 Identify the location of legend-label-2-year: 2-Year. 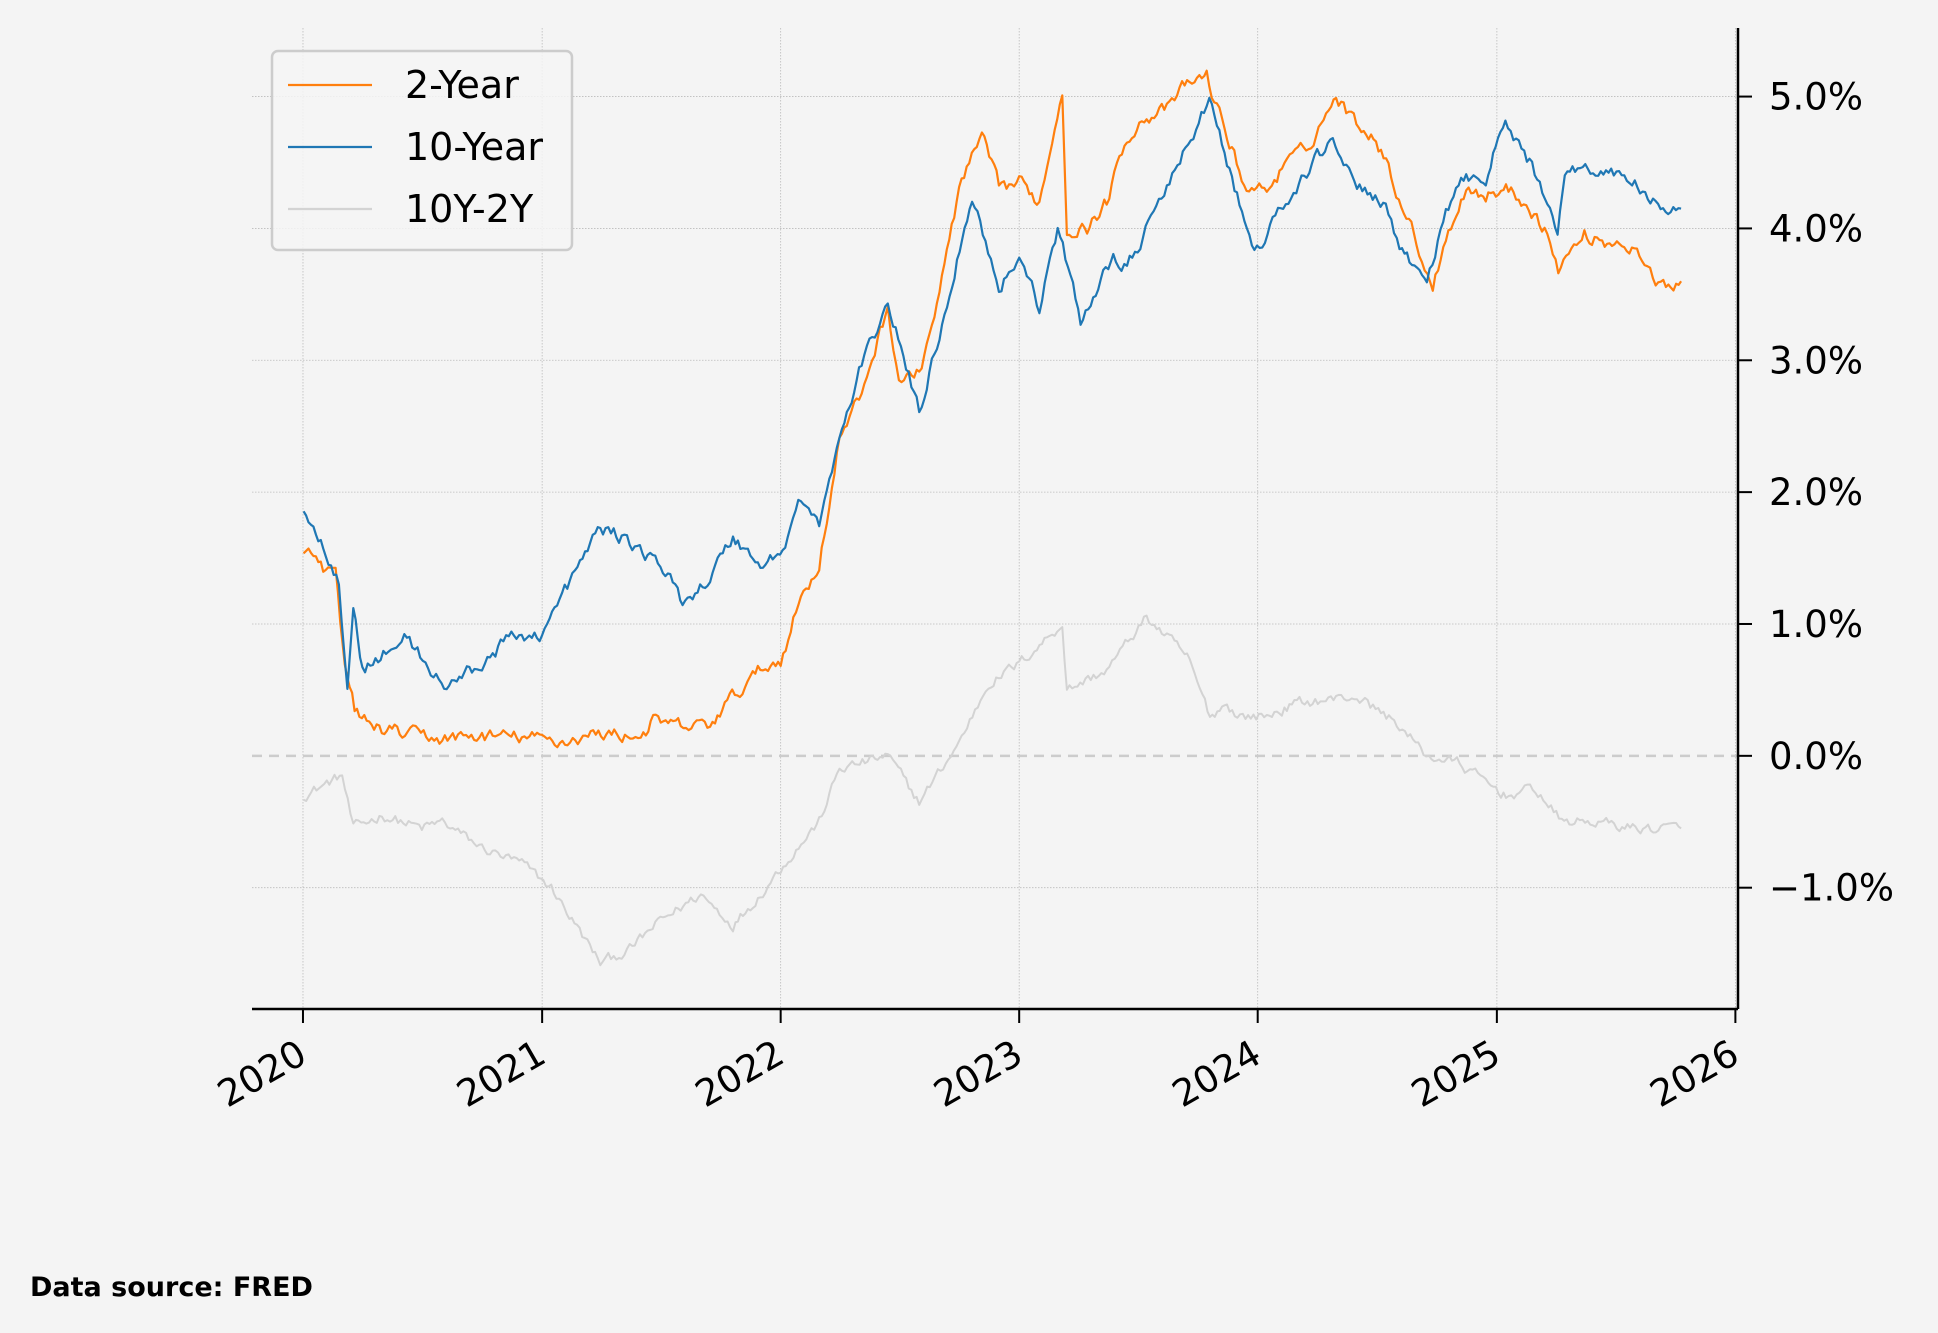
(462, 85).